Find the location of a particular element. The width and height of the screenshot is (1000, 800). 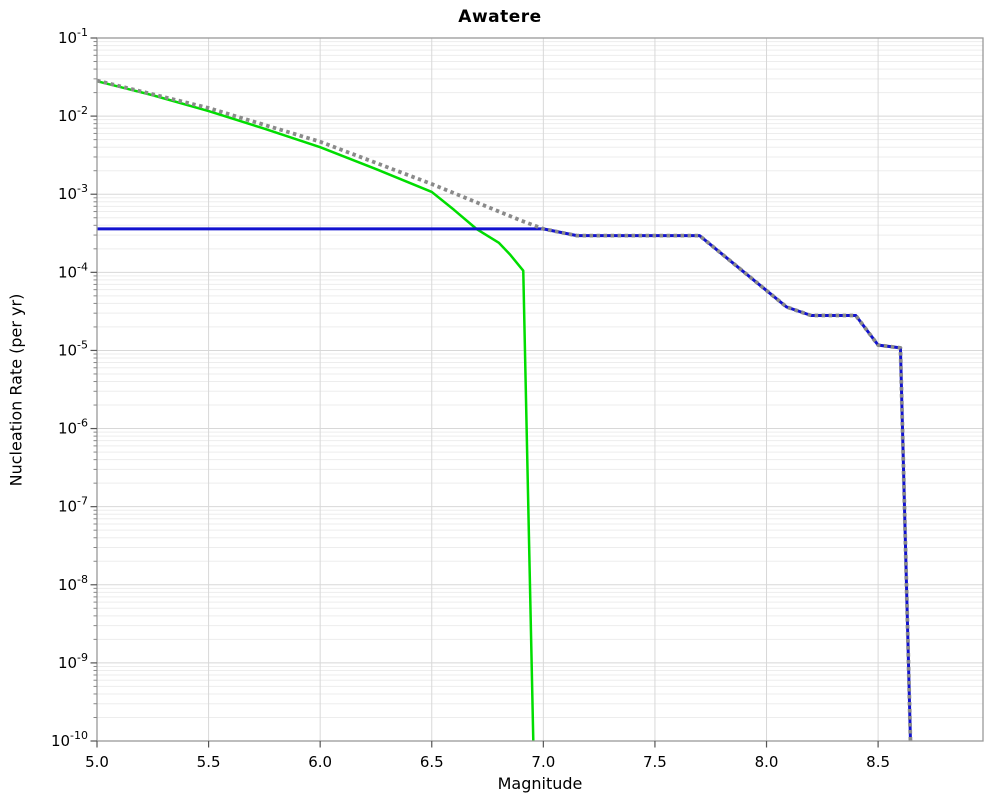

svg-text: 10⁻¹ is located at coordinates (73, 36).